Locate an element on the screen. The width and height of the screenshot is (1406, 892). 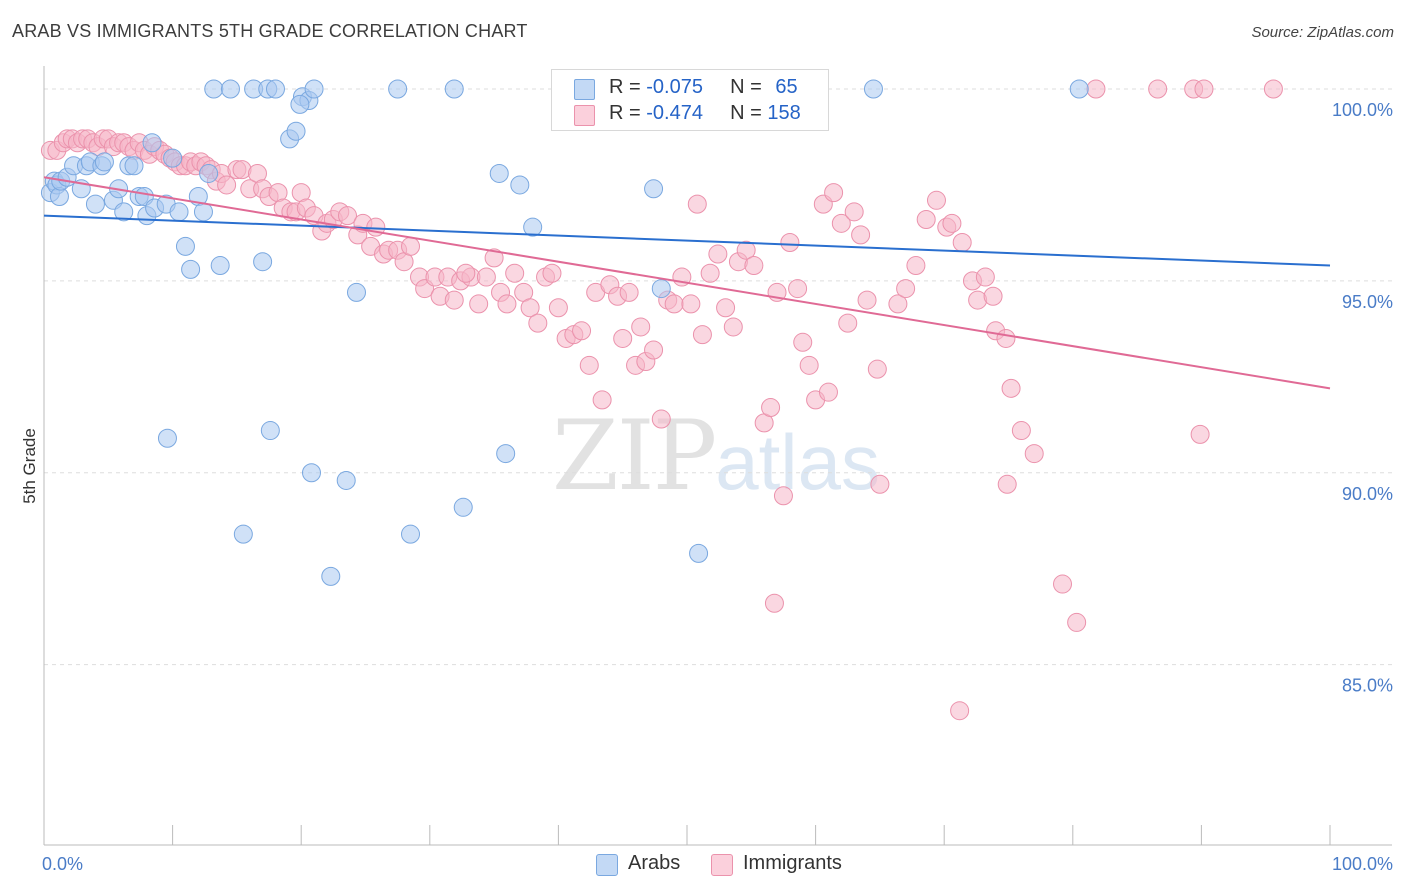
watermark: ZIPatlas is located at coordinates (716, 456).